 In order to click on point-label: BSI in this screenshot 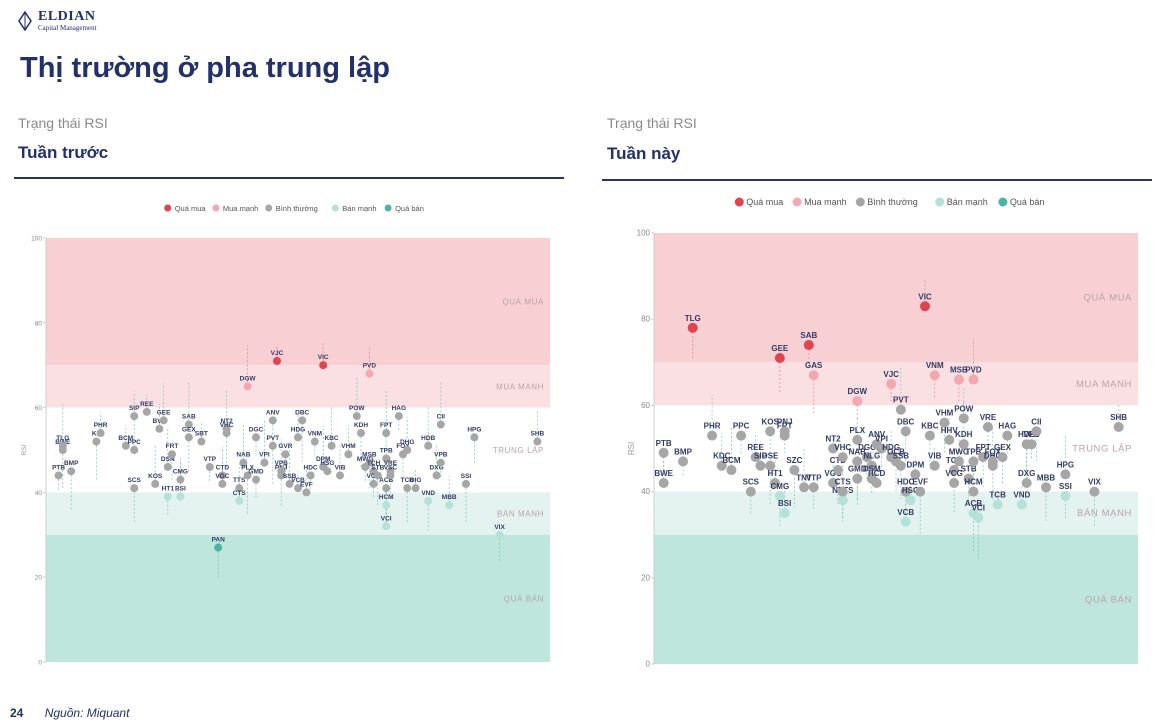, I will do `click(180, 489)`.